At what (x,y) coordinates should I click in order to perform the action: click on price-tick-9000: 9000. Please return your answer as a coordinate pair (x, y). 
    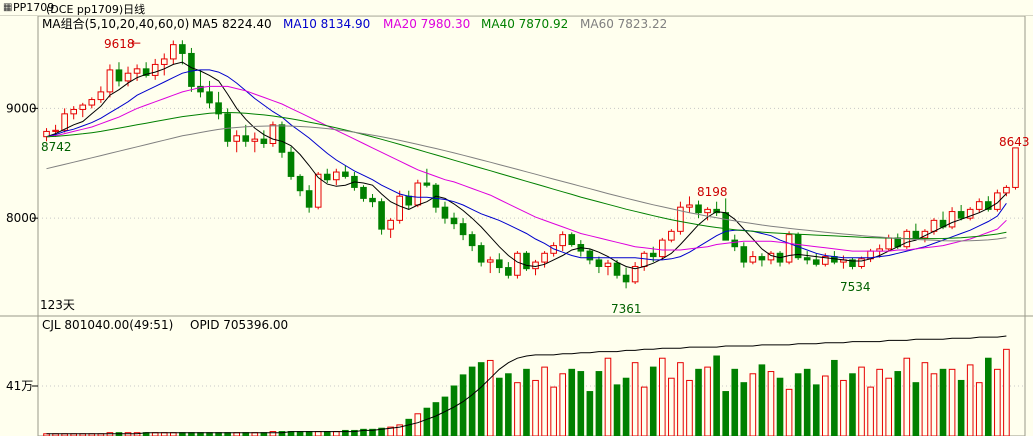
    Looking at the image, I should click on (21, 108).